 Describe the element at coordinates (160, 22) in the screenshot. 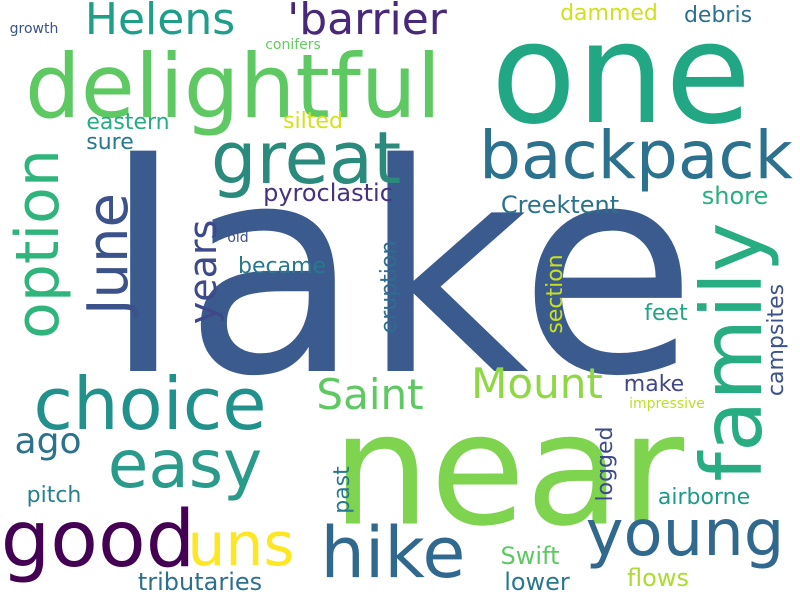

I see `word-helens: Helens` at that location.